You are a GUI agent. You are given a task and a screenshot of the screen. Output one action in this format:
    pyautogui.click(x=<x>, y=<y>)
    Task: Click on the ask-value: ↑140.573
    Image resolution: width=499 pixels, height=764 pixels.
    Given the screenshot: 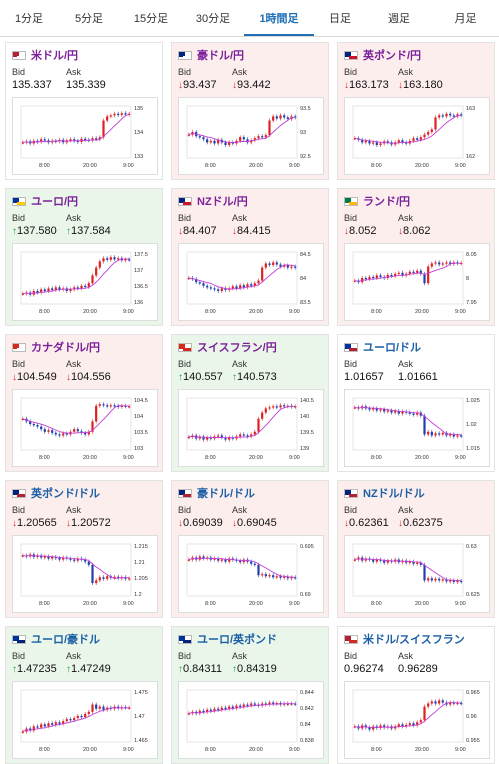 What is the action you would take?
    pyautogui.click(x=254, y=377)
    